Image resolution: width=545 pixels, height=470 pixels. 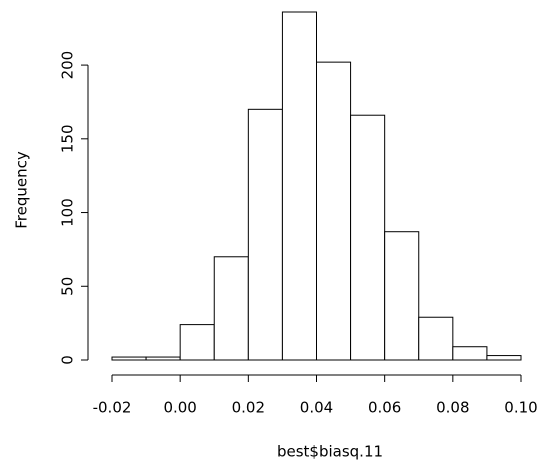 What do you see at coordinates (316, 408) in the screenshot?
I see `x-tick-label: 0.04` at bounding box center [316, 408].